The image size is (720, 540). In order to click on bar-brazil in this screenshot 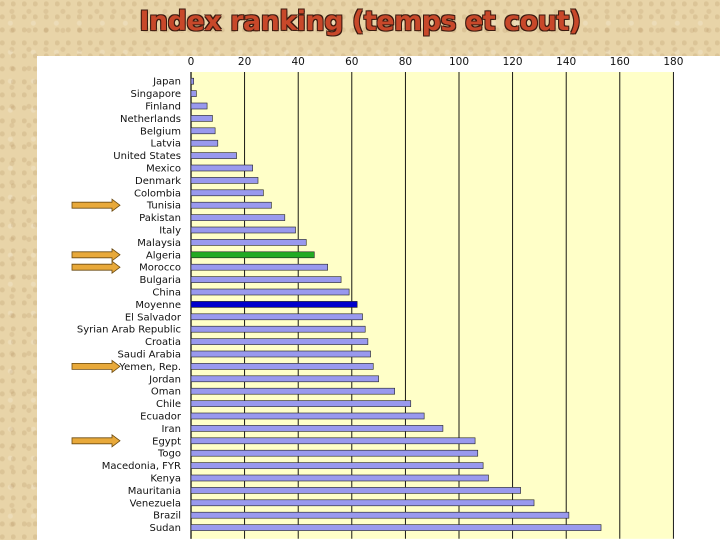, I will do `click(380, 515)`.